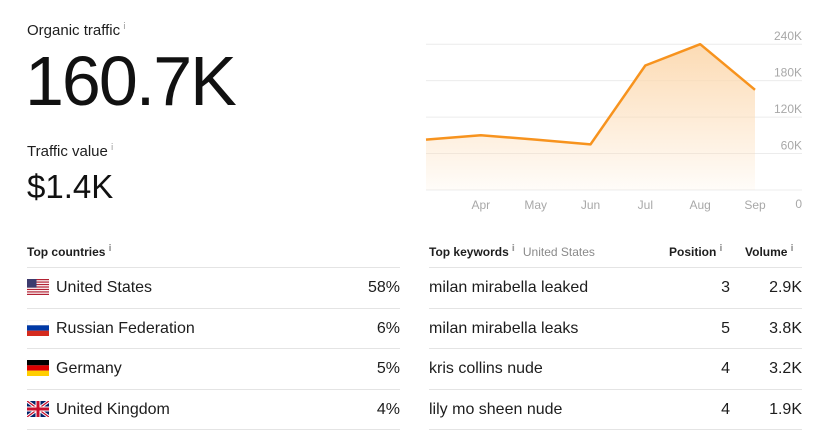  Describe the element at coordinates (788, 120) in the screenshot. I see `y-axis-labels: 240K 180K 120K 60K 0` at that location.